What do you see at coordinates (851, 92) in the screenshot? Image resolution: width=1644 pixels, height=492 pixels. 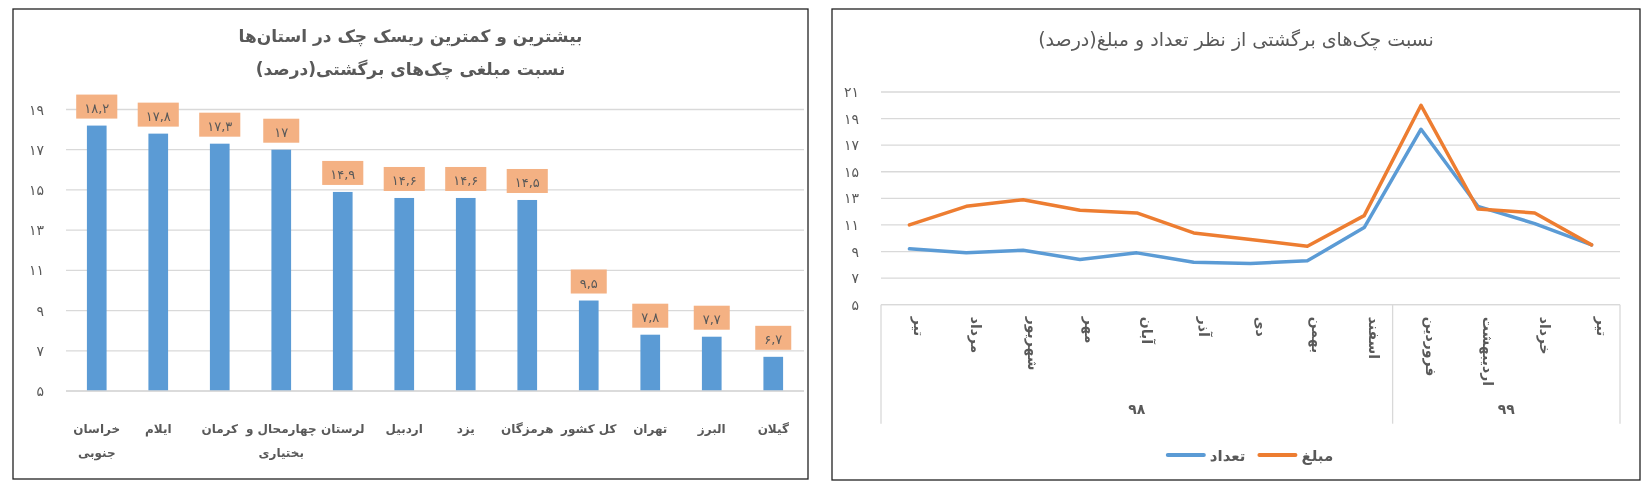 I see `y-tick-label: ۲۱` at bounding box center [851, 92].